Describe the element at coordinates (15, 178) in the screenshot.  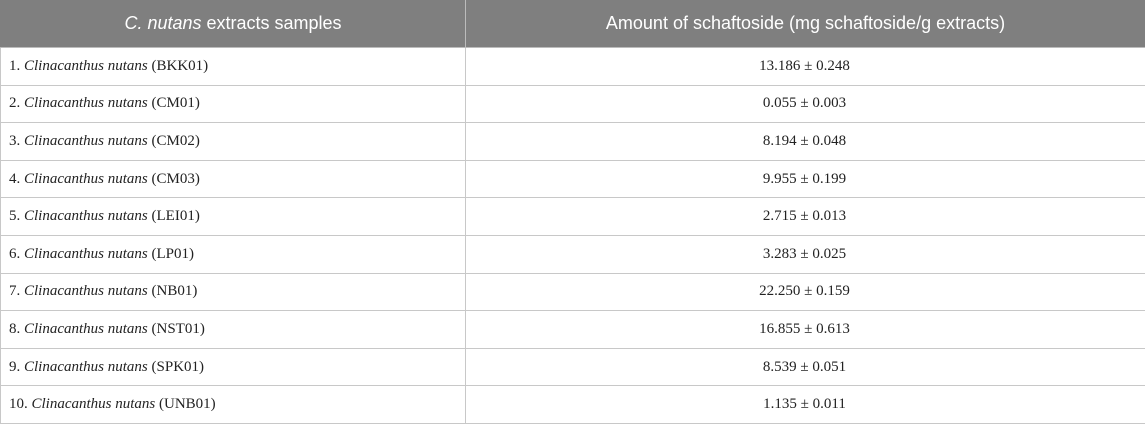
I see `row-number: 4.` at that location.